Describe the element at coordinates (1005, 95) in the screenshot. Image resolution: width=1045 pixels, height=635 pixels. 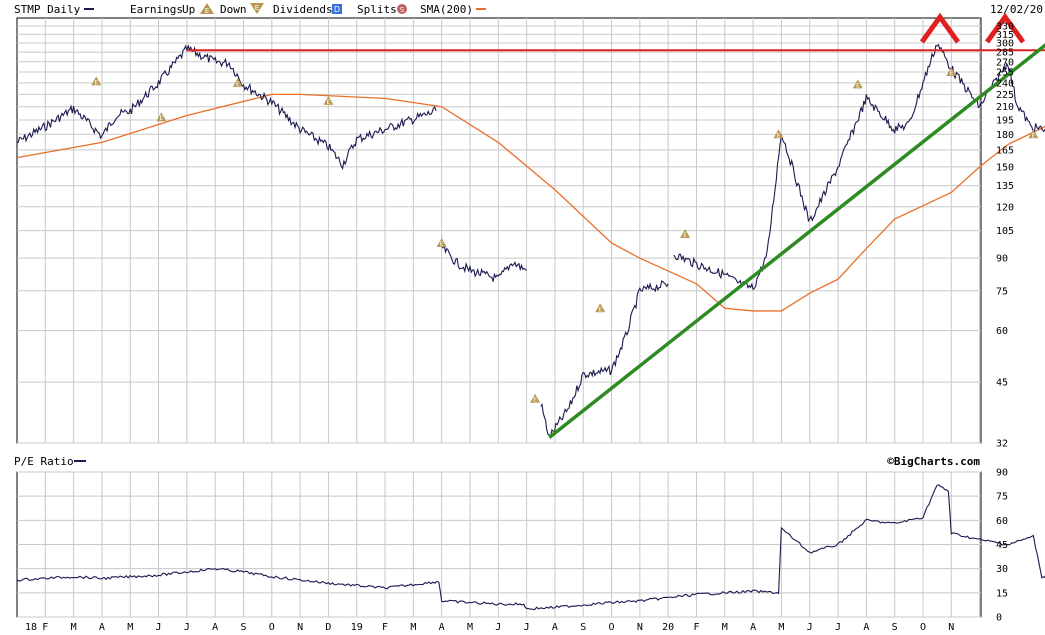
I see `price-y-tick-label: 225` at that location.